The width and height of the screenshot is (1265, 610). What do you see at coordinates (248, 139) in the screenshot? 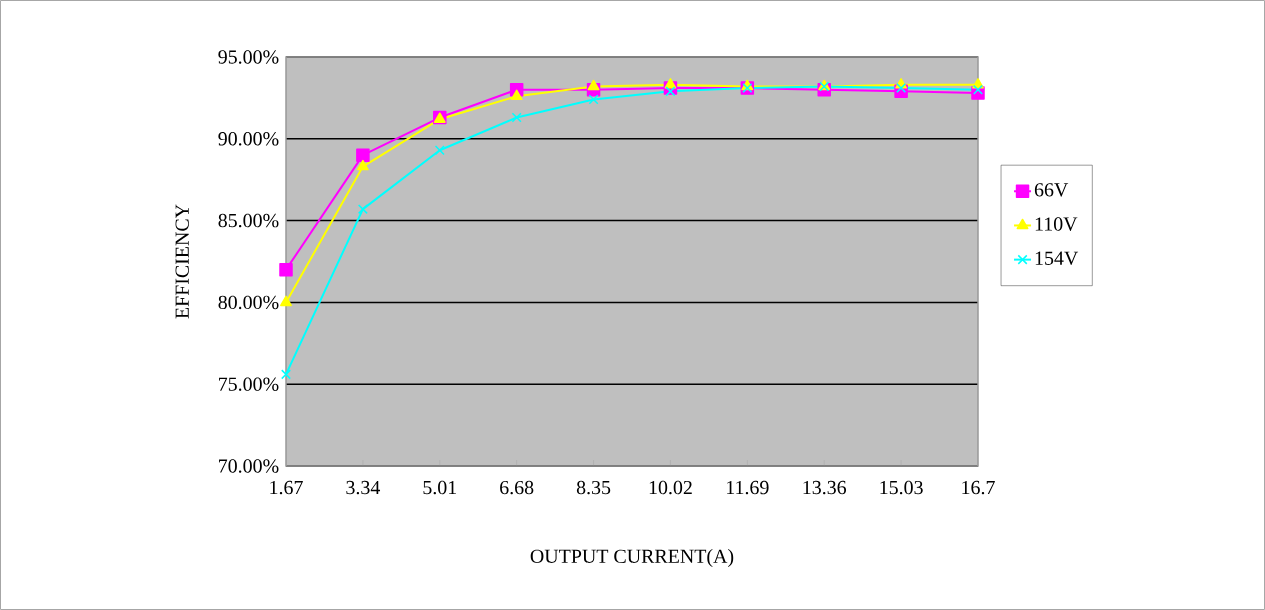
I see `y-tick-label: 90.00%` at bounding box center [248, 139].